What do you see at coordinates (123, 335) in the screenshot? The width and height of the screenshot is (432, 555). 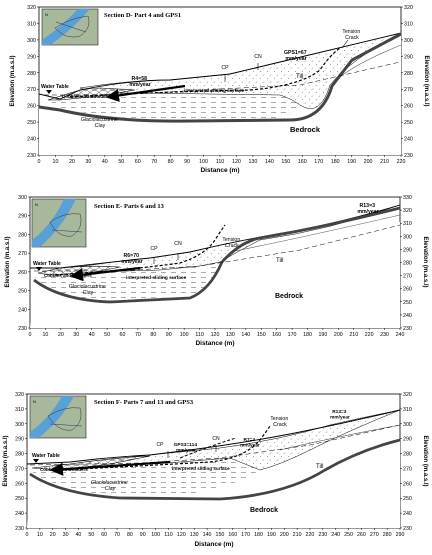 I see `x-tick-label: 60` at bounding box center [123, 335].